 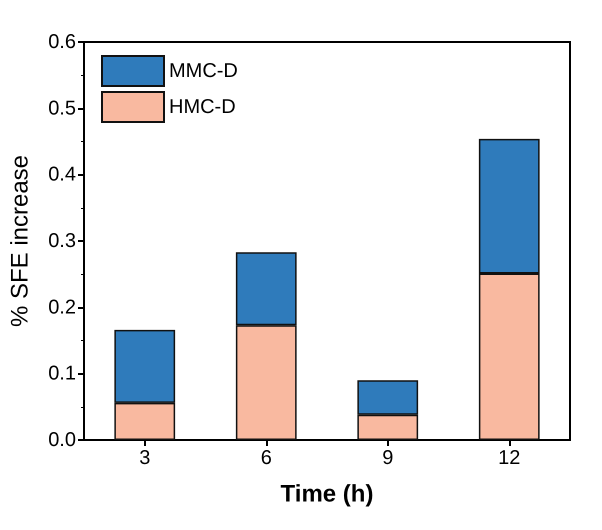 What do you see at coordinates (62, 108) in the screenshot?
I see `y-tick-label: 0.5` at bounding box center [62, 108].